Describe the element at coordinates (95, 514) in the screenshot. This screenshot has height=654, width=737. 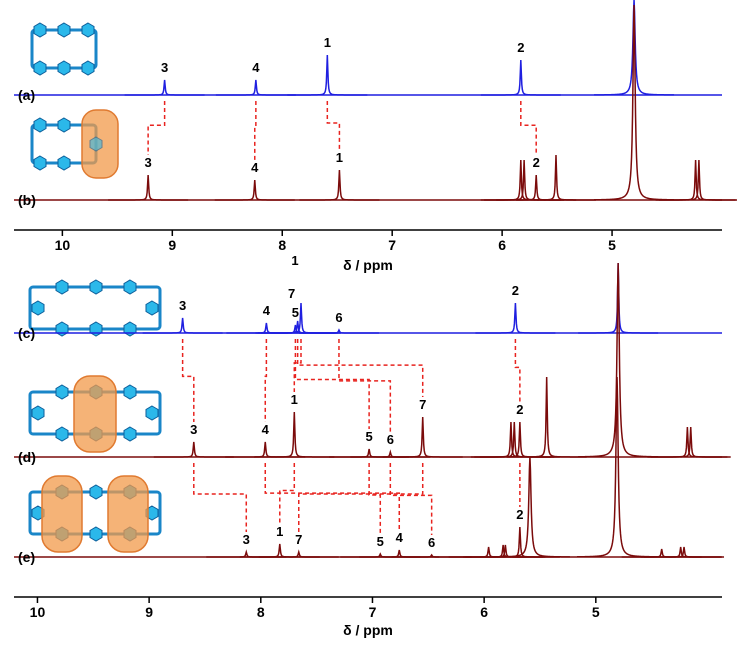
I see `icon-e` at that location.